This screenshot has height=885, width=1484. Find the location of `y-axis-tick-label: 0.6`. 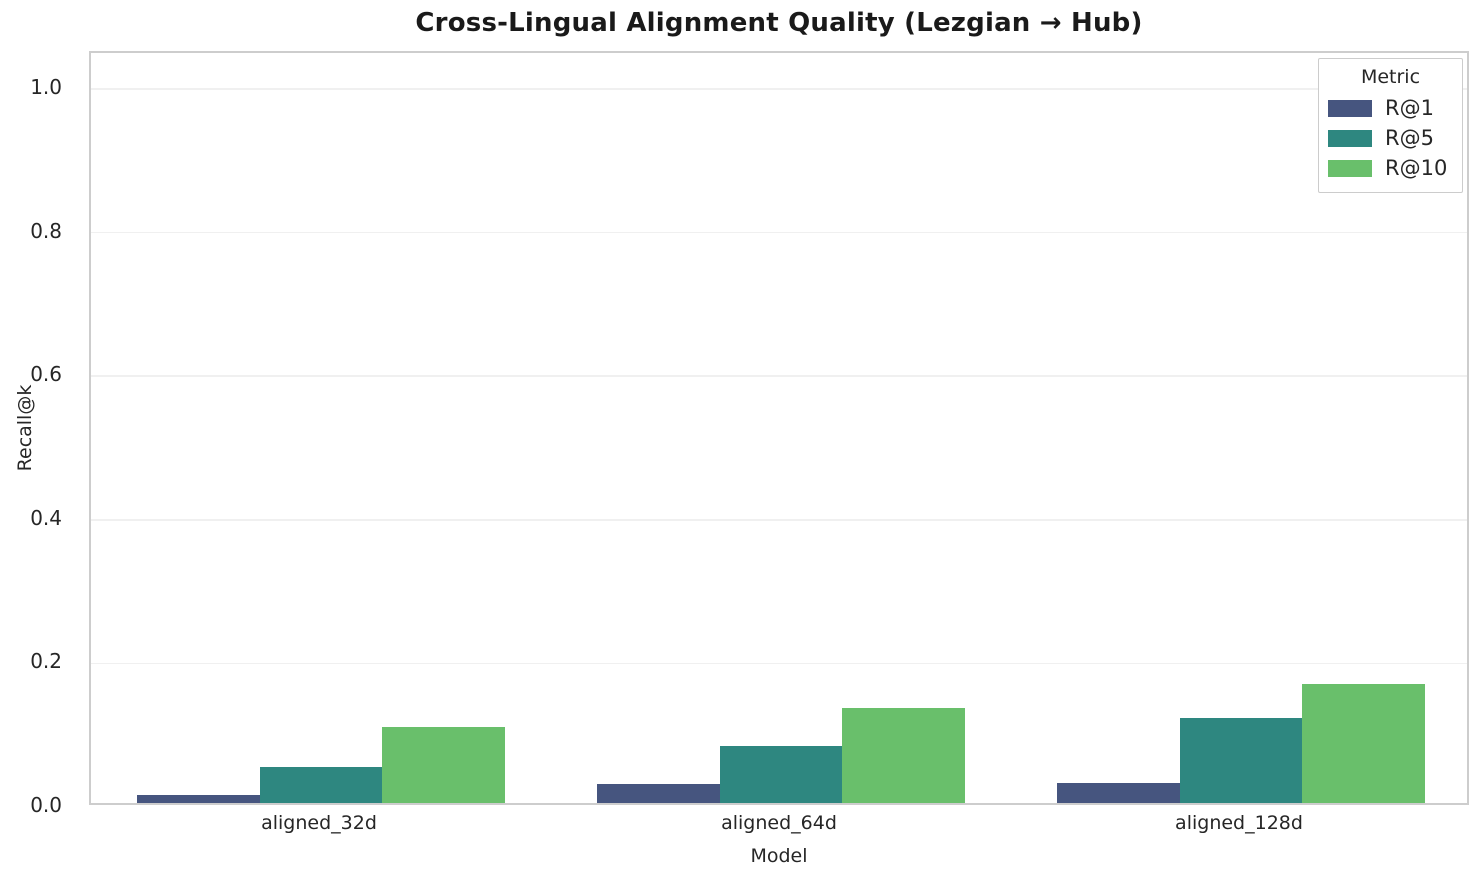

y-axis-tick-label: 0.6 is located at coordinates (46, 374).